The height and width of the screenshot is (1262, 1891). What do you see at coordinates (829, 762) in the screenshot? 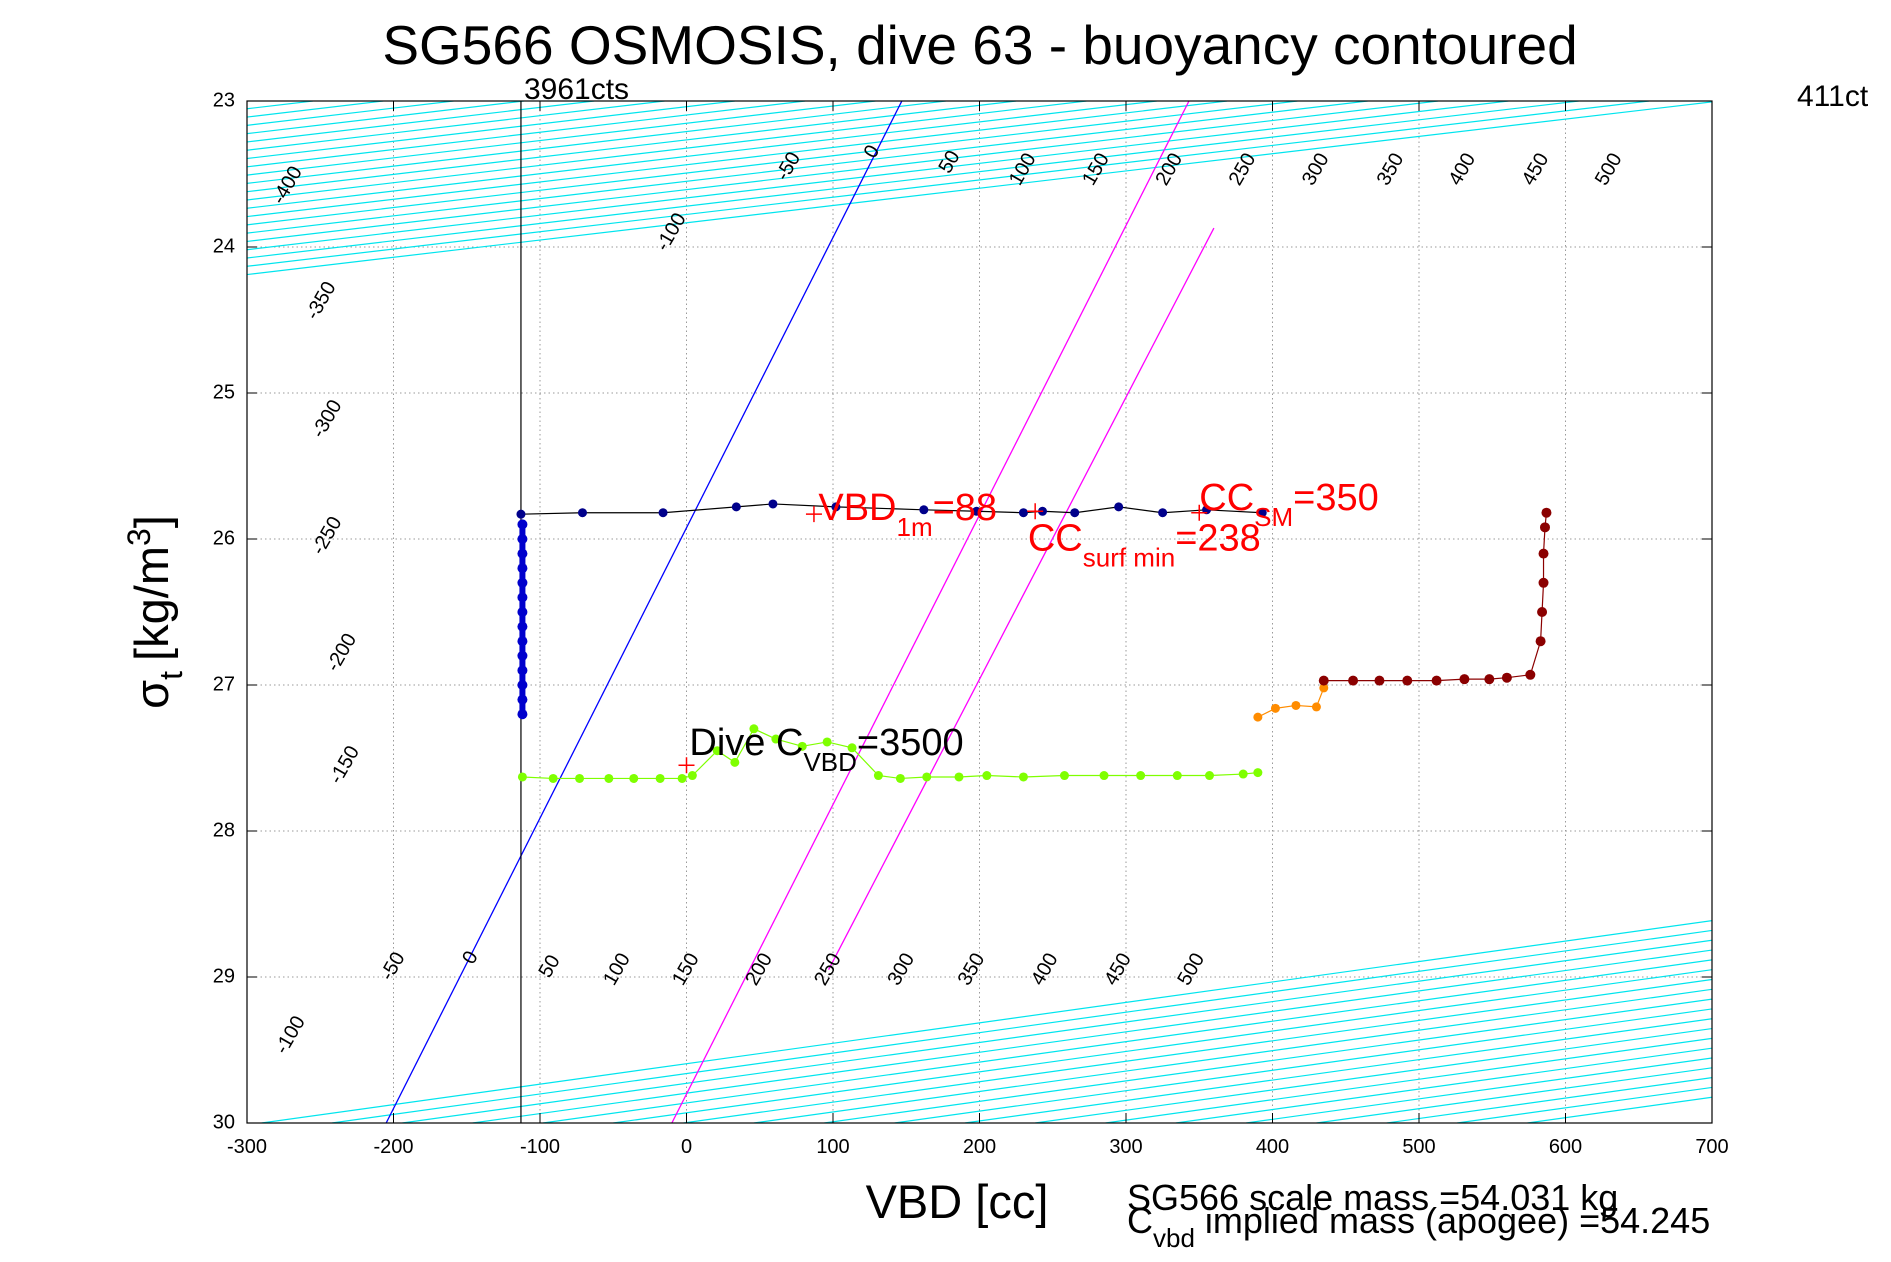
I see `annotation-sub: VBD` at bounding box center [829, 762].